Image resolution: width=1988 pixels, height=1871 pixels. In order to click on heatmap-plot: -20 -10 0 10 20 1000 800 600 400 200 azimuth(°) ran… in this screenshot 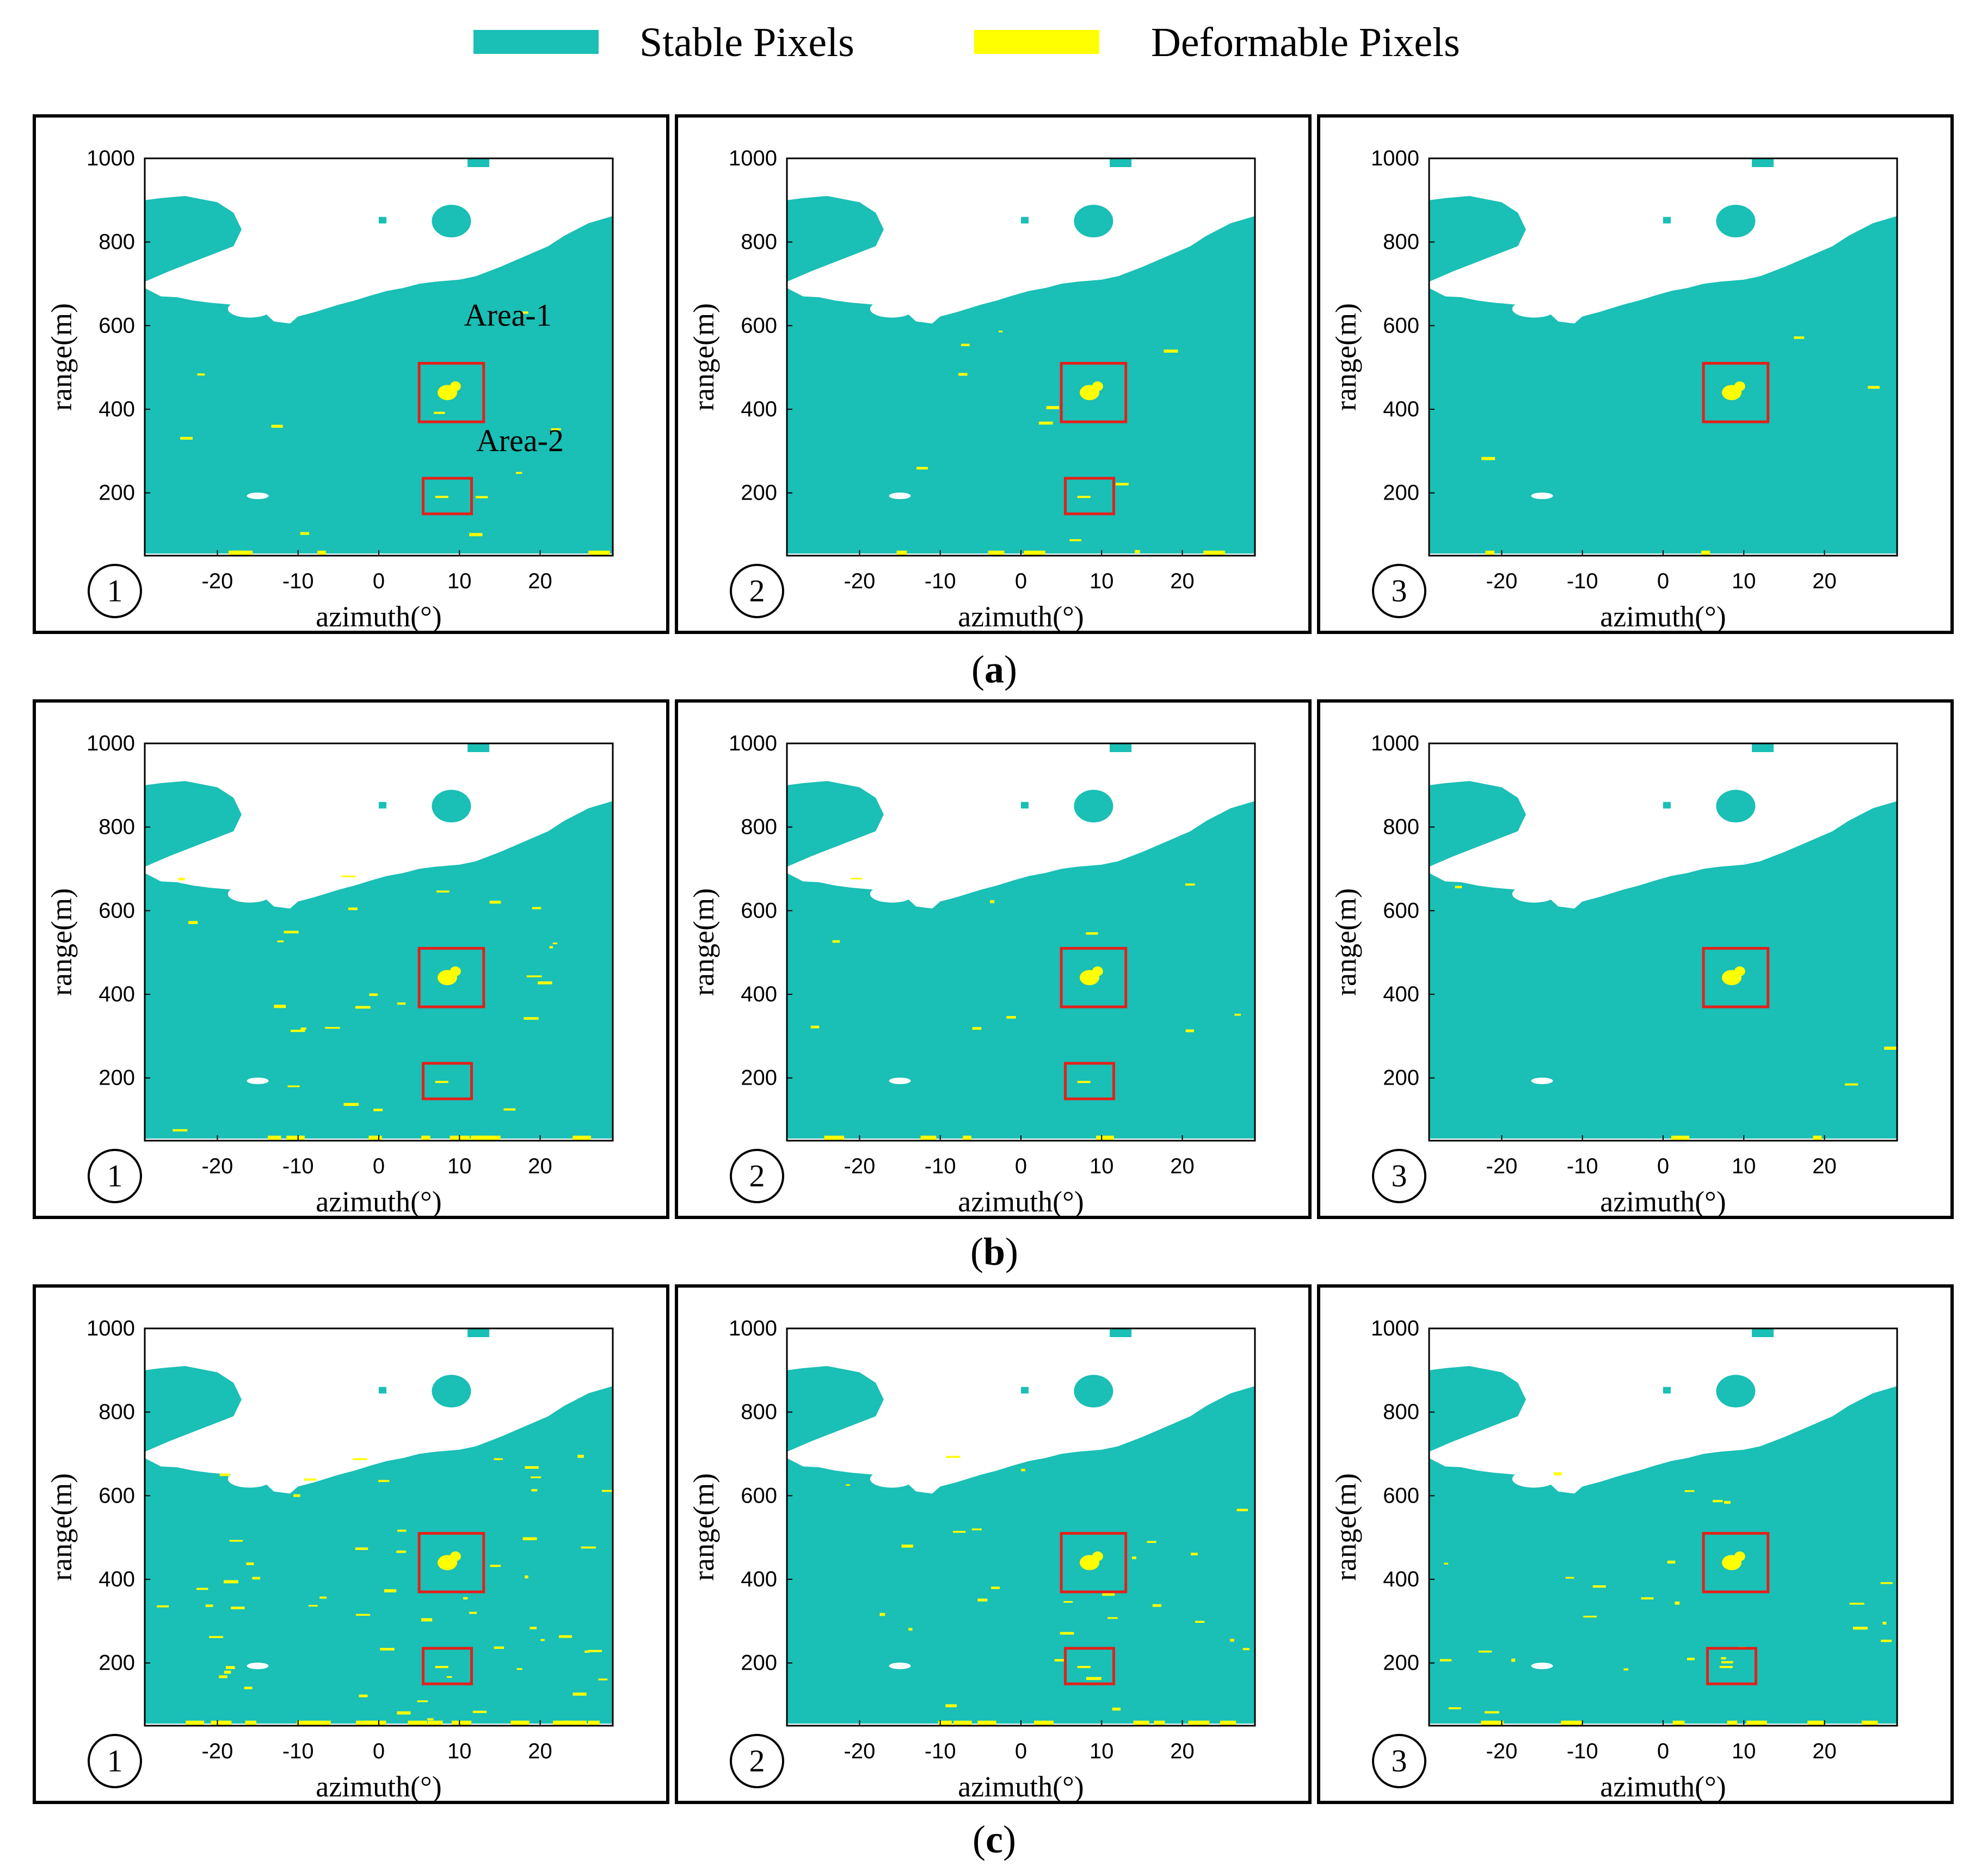, I will do `click(972, 974)`.